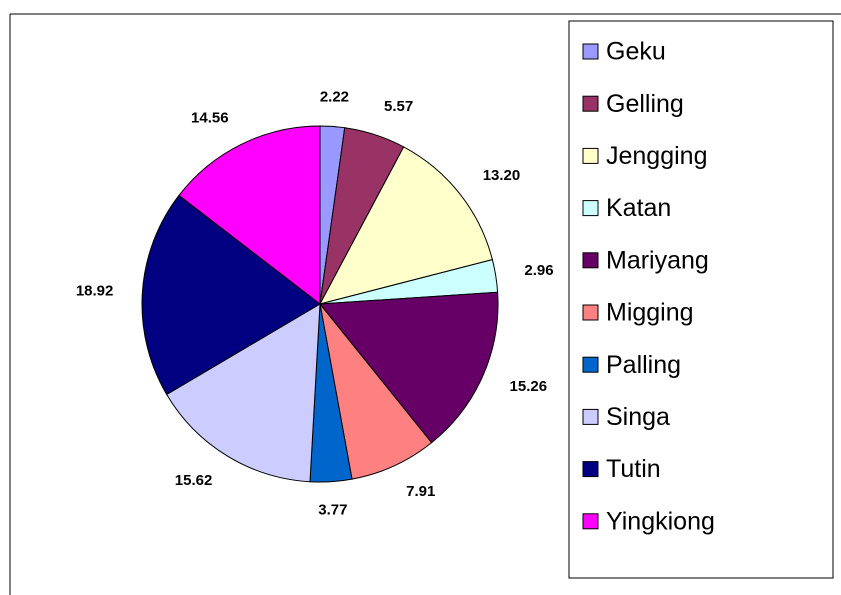  I want to click on data-label: 18.92, so click(95, 290).